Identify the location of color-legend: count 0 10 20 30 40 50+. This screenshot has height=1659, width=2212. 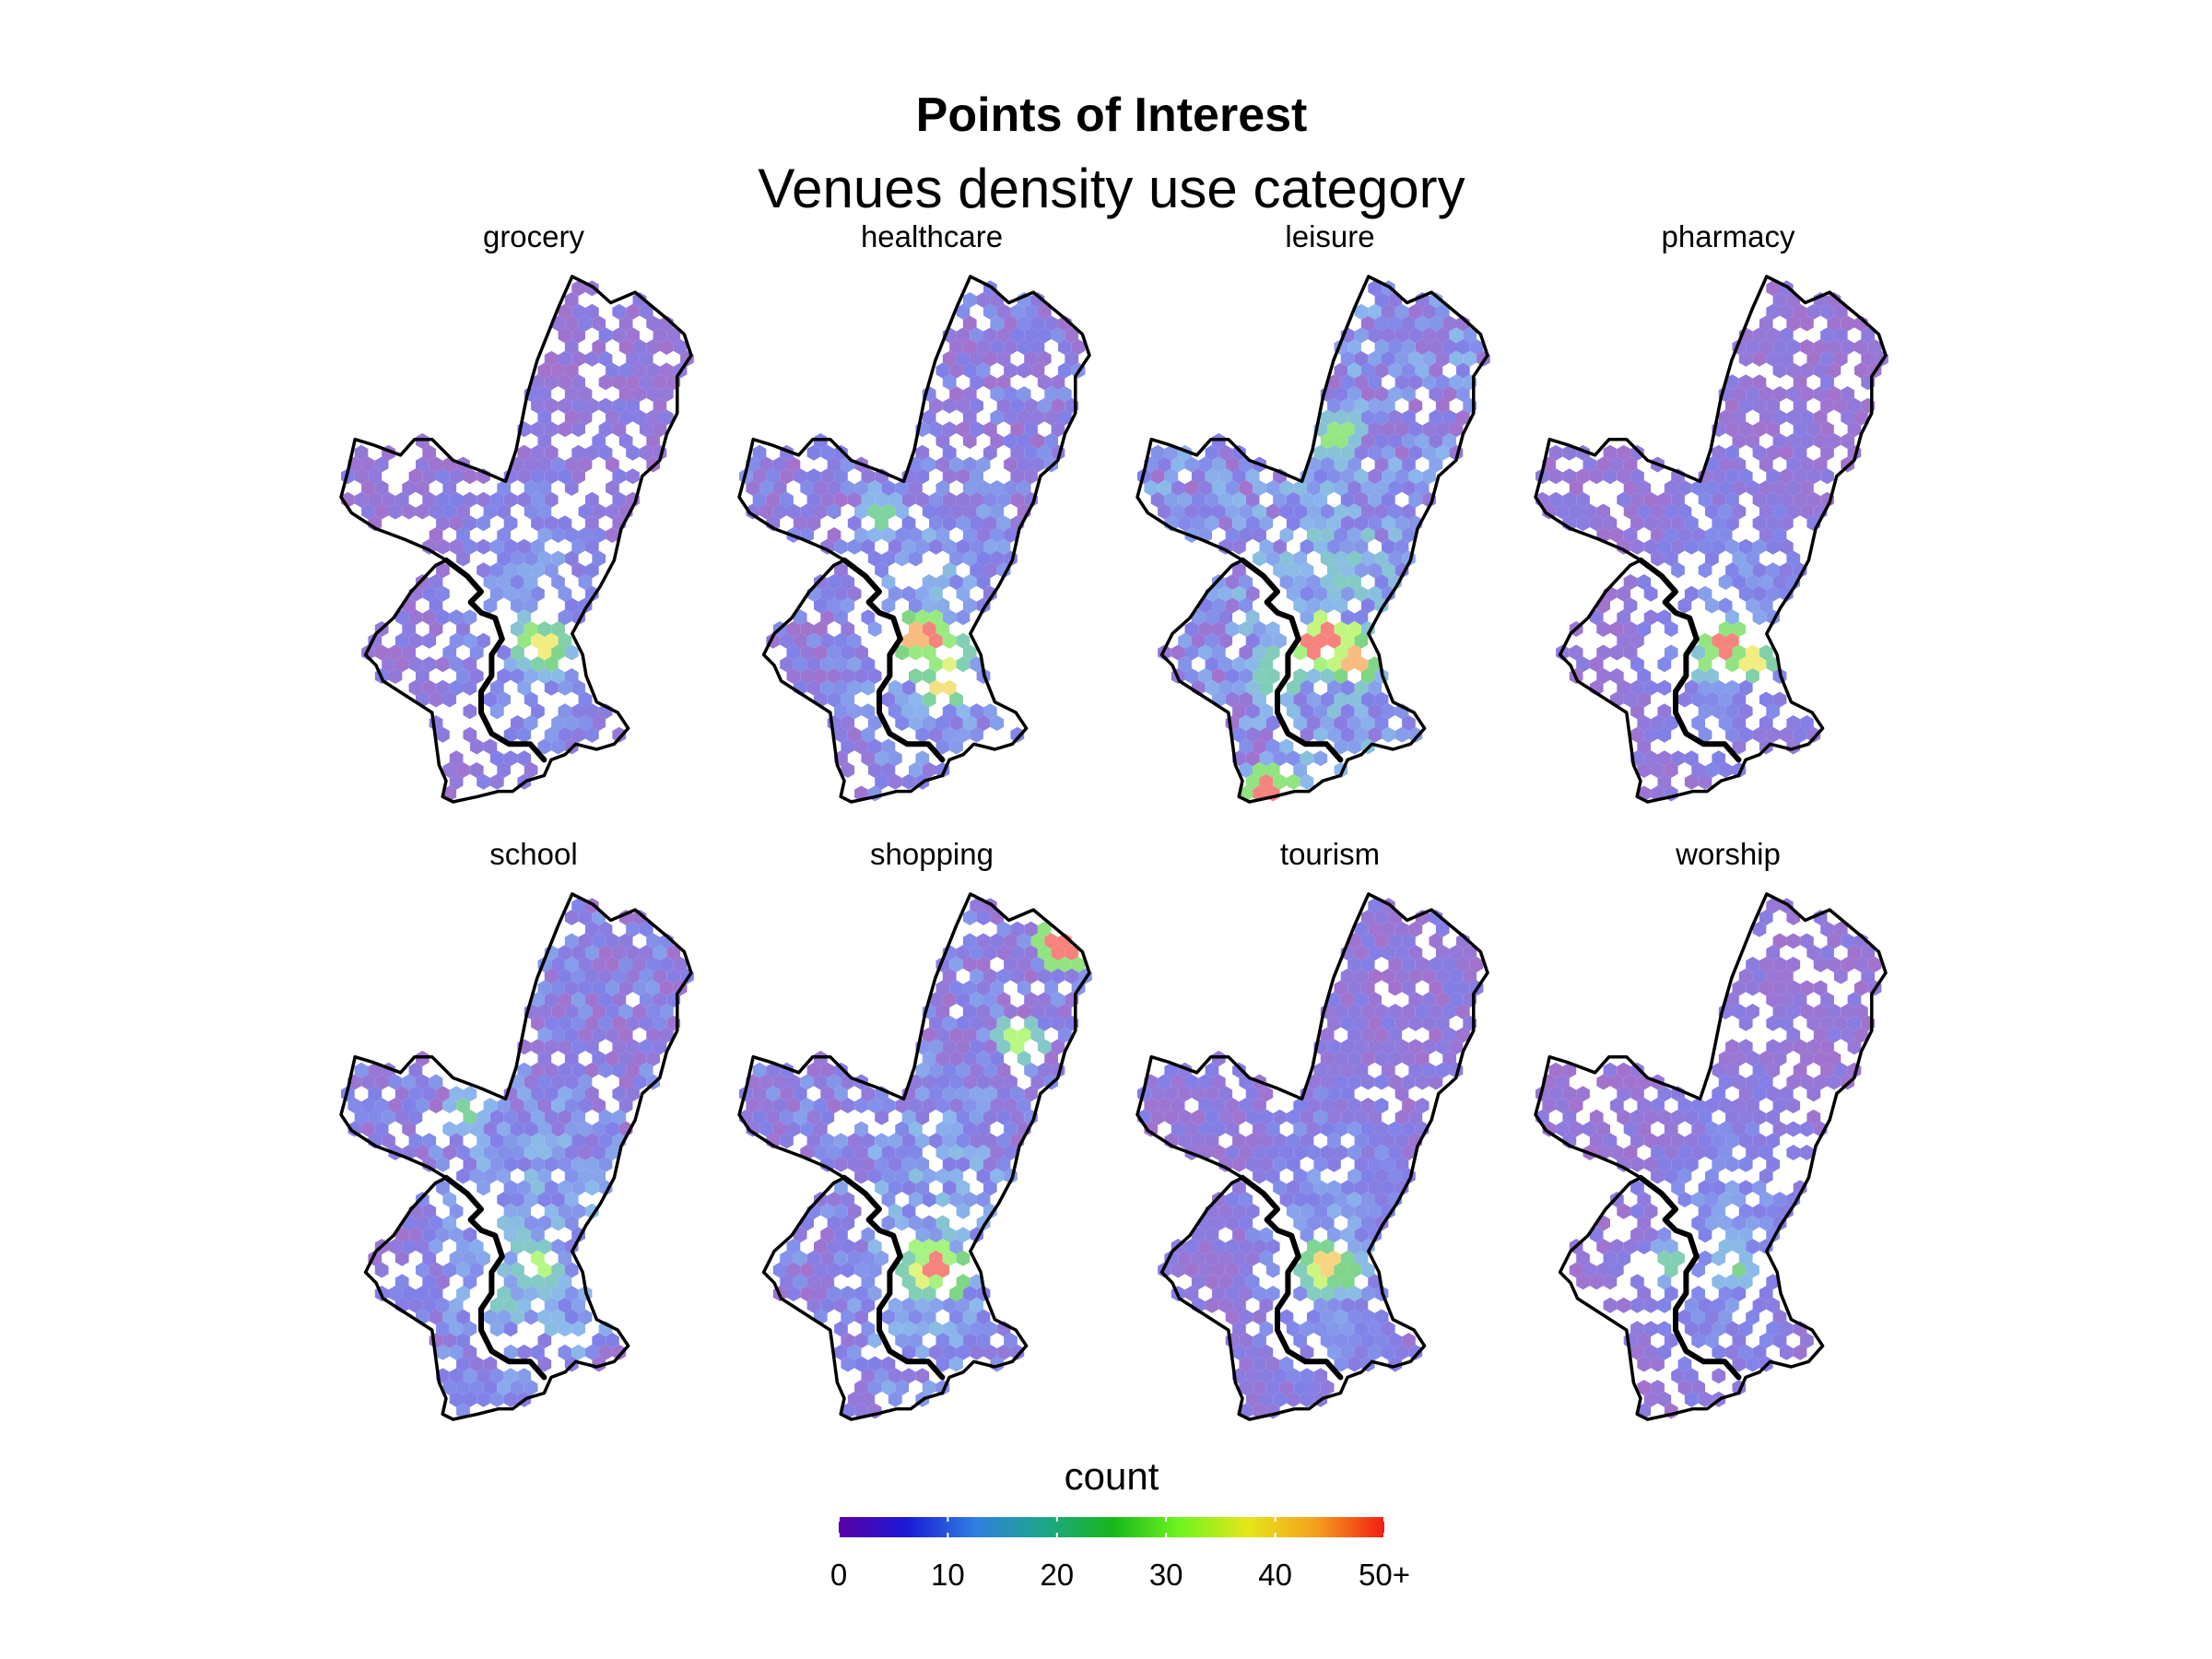
(1120, 1523).